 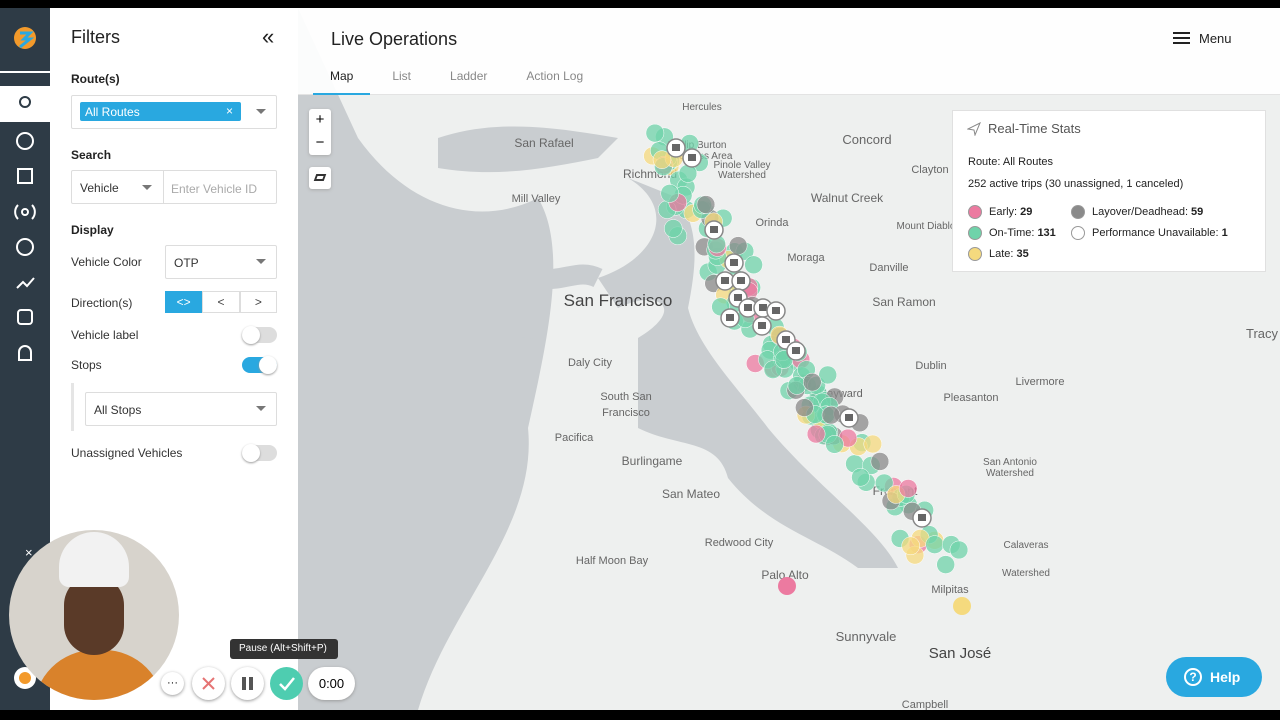 I want to click on stops-value: All Stops, so click(x=118, y=410).